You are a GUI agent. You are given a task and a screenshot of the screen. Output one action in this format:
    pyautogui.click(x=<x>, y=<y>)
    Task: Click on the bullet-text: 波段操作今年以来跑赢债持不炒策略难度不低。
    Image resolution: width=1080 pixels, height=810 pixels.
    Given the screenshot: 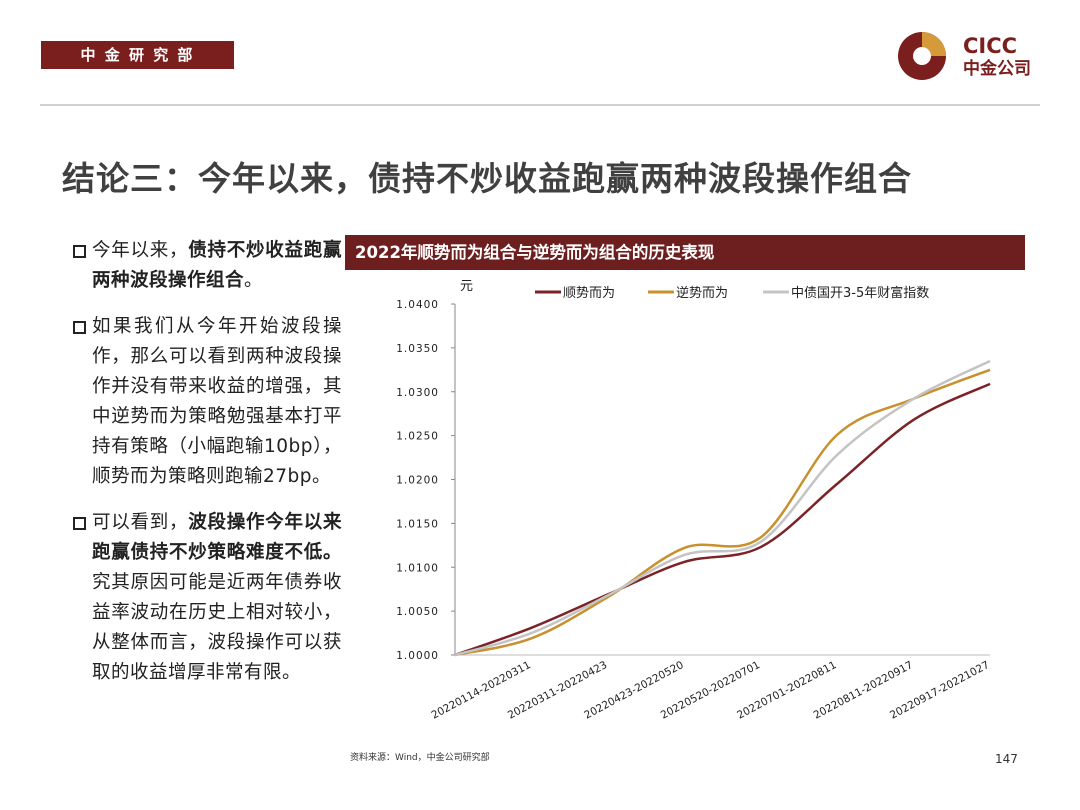 What is the action you would take?
    pyautogui.click(x=217, y=537)
    